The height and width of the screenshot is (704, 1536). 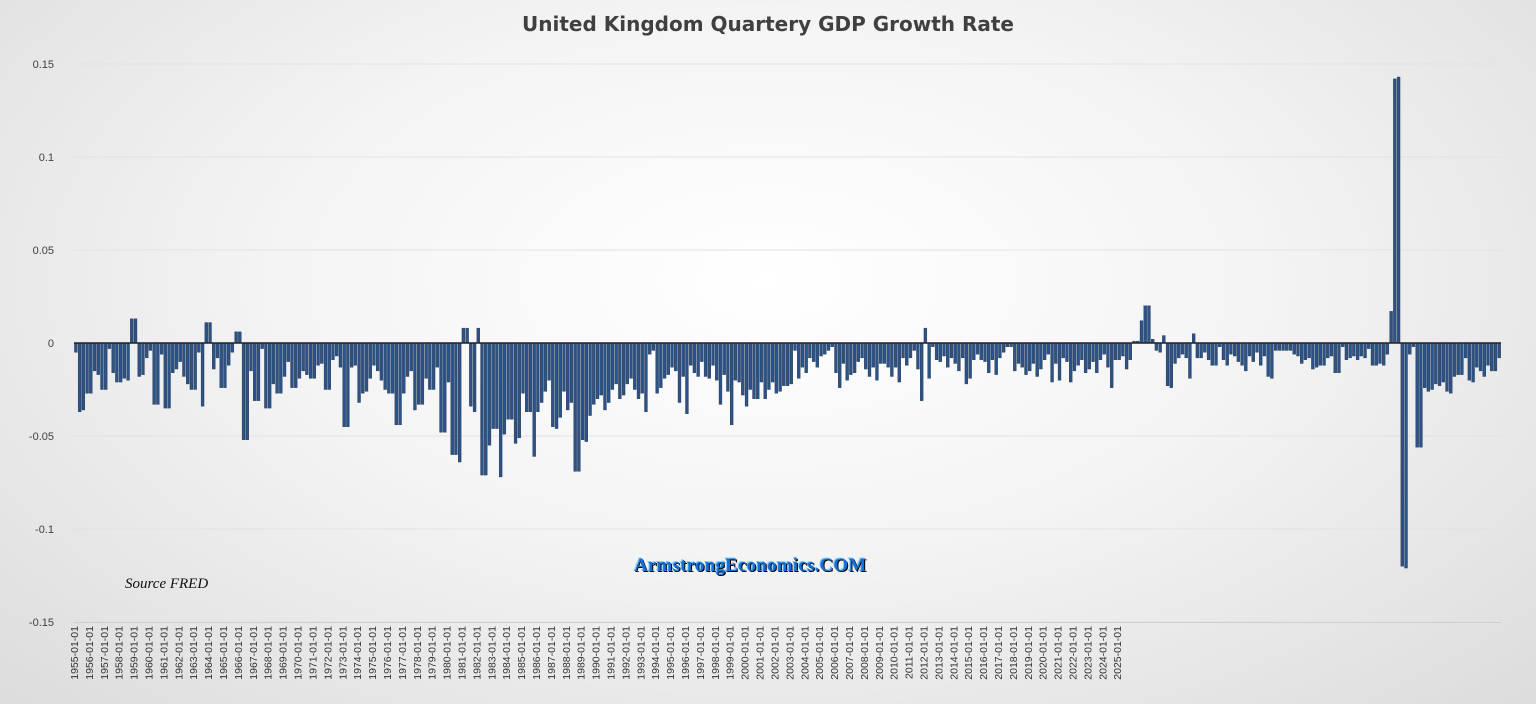 What do you see at coordinates (403, 653) in the screenshot?
I see `x-tick-label: 1977-01-01` at bounding box center [403, 653].